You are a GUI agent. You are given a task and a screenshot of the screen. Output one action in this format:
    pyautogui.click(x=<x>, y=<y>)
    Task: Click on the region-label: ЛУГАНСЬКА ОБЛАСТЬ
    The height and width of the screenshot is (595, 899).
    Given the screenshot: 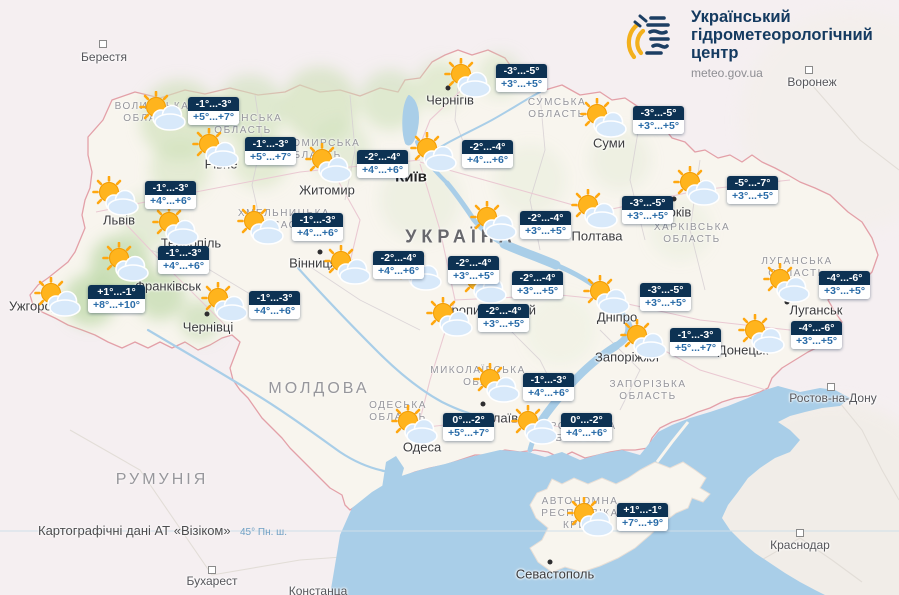 What is the action you would take?
    pyautogui.click(x=797, y=267)
    